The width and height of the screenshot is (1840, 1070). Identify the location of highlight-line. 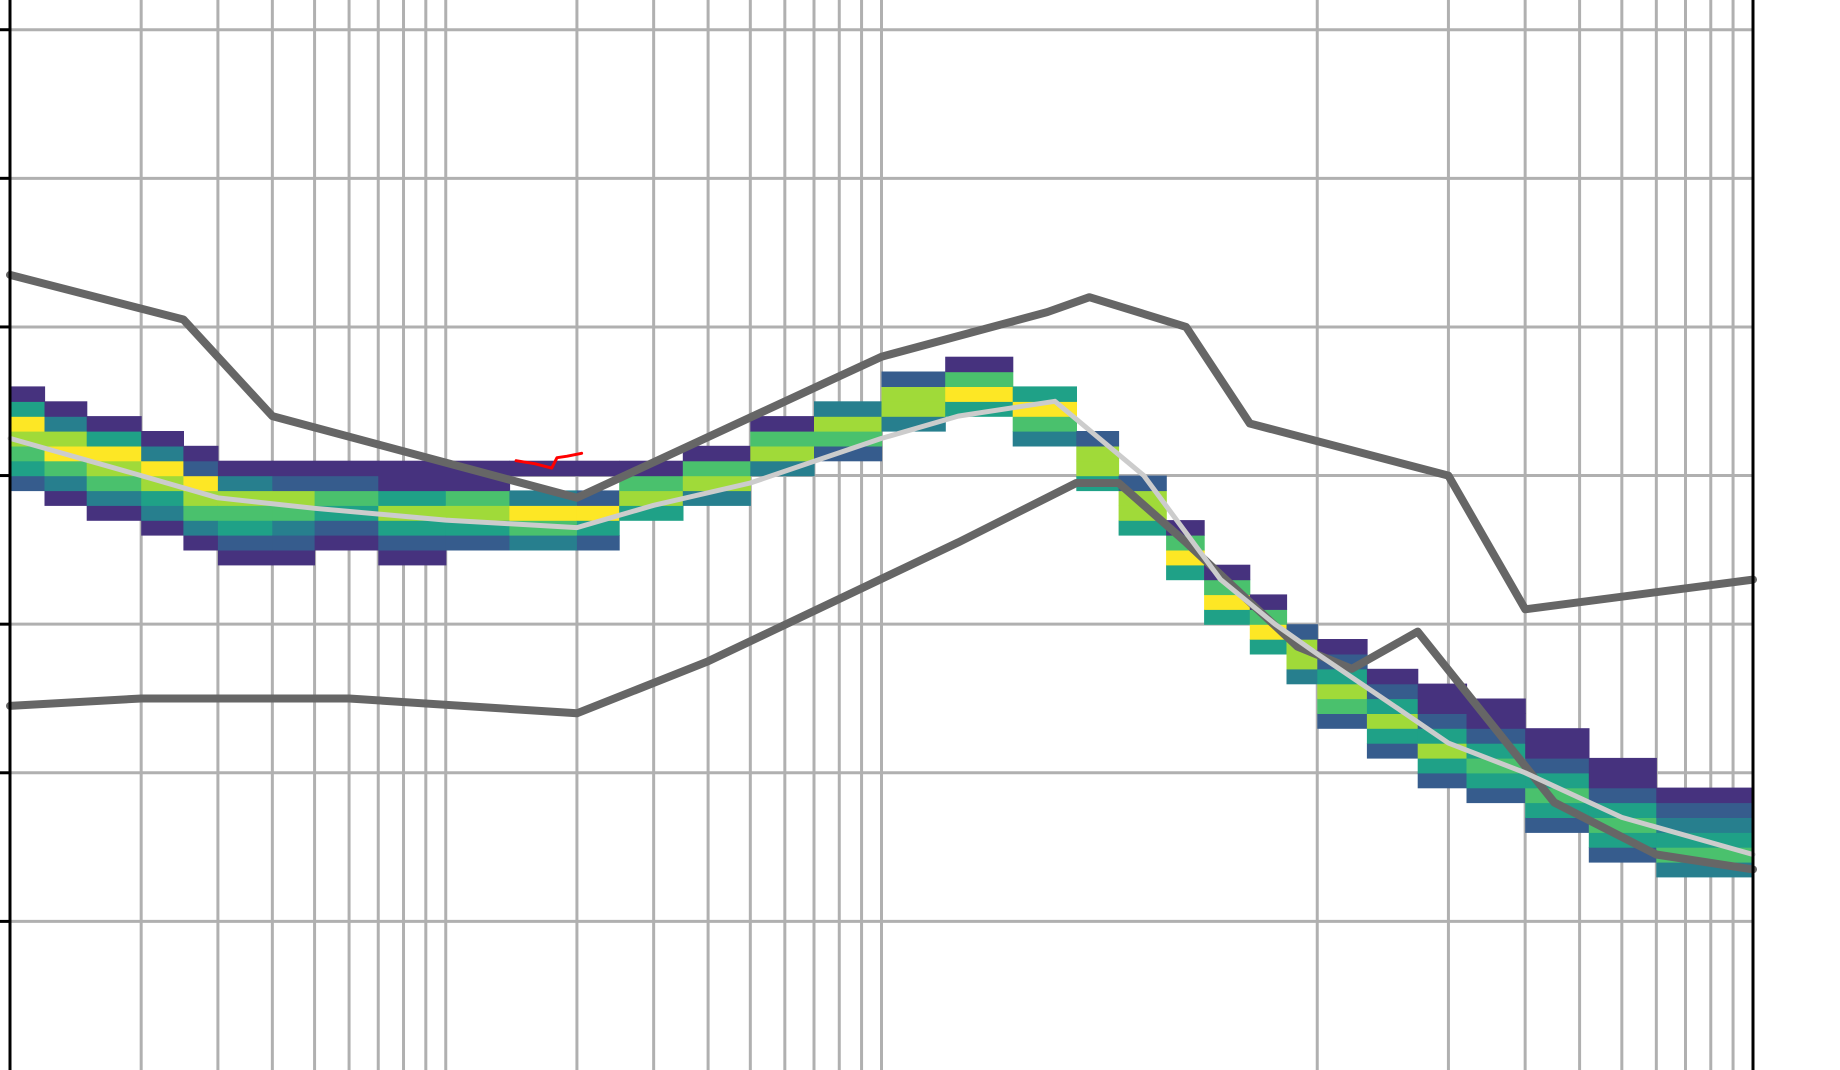
(549, 460).